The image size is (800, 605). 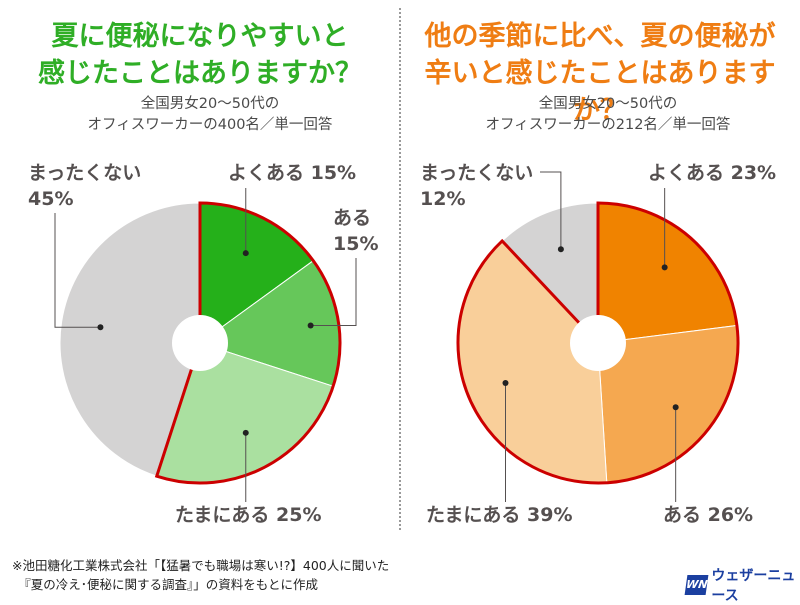 I want to click on right-chart-subtitle: 全国男女20～50代の オフィスワーカーの212名／単一回答, so click(x=608, y=115).